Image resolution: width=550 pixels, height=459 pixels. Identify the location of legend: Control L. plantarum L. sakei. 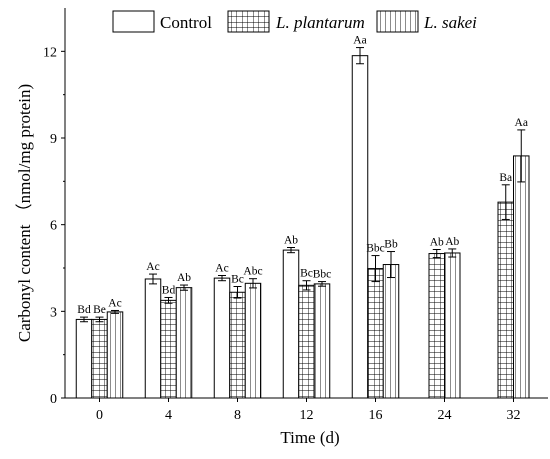
(294, 21).